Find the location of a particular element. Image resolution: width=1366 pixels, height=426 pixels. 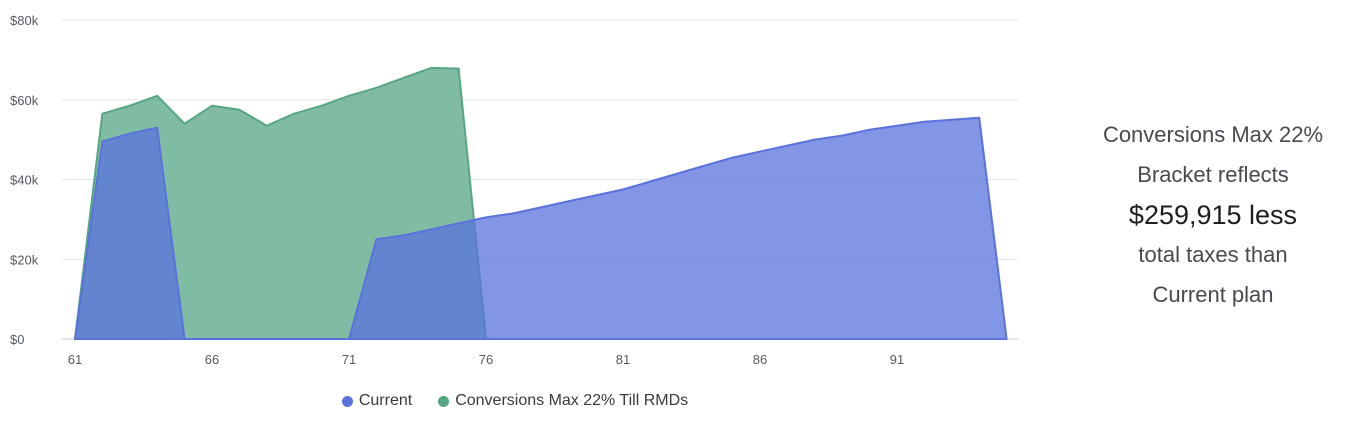

y-tick-label: $0 is located at coordinates (17, 339).